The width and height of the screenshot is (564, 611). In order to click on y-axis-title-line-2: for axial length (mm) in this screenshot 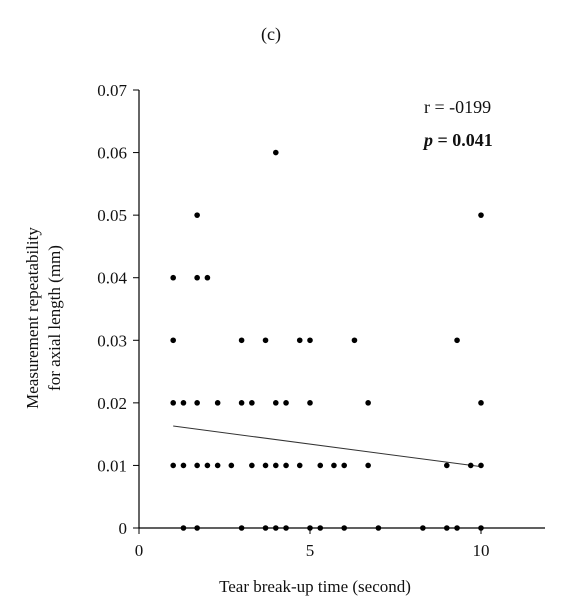, I will do `click(54, 318)`.